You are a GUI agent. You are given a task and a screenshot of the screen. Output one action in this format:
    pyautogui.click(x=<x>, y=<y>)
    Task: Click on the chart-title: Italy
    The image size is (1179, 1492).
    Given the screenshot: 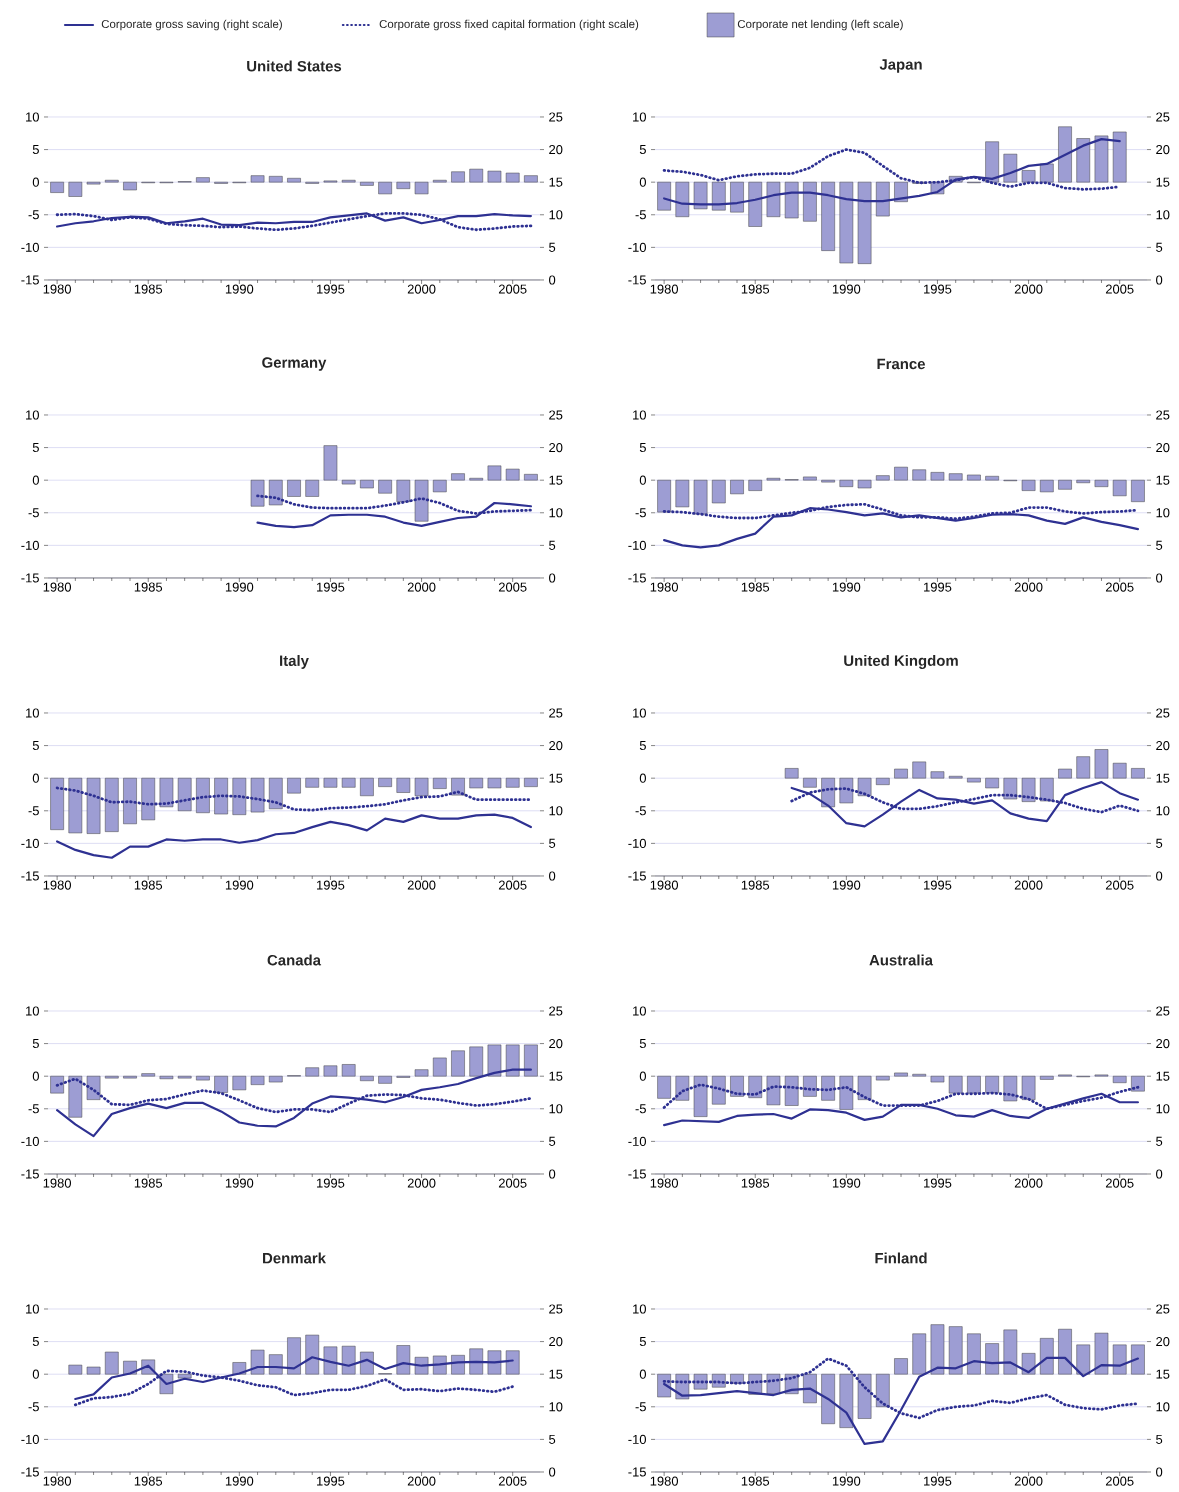 What is the action you would take?
    pyautogui.click(x=294, y=662)
    